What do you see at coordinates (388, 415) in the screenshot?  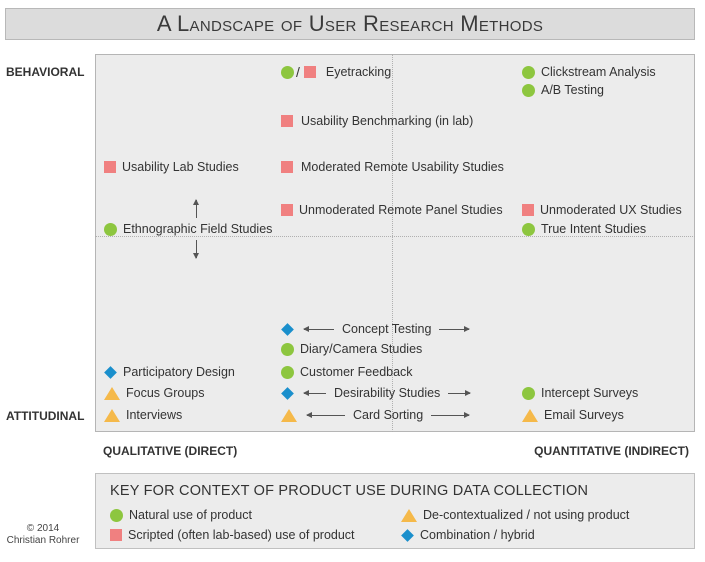 I see `method-label: Card Sorting` at bounding box center [388, 415].